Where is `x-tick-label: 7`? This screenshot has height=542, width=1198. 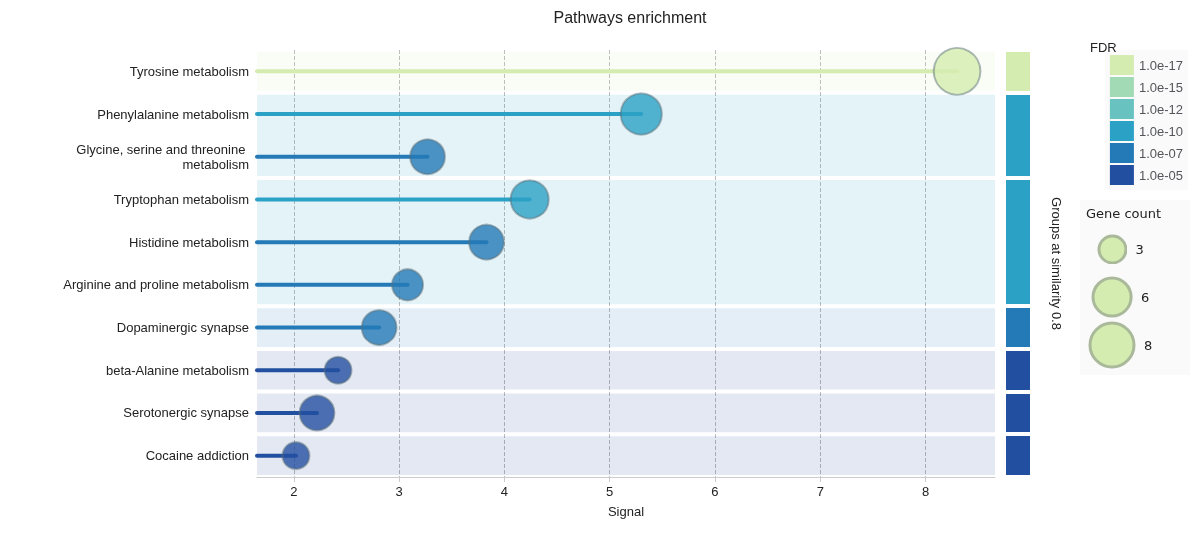 x-tick-label: 7 is located at coordinates (820, 491).